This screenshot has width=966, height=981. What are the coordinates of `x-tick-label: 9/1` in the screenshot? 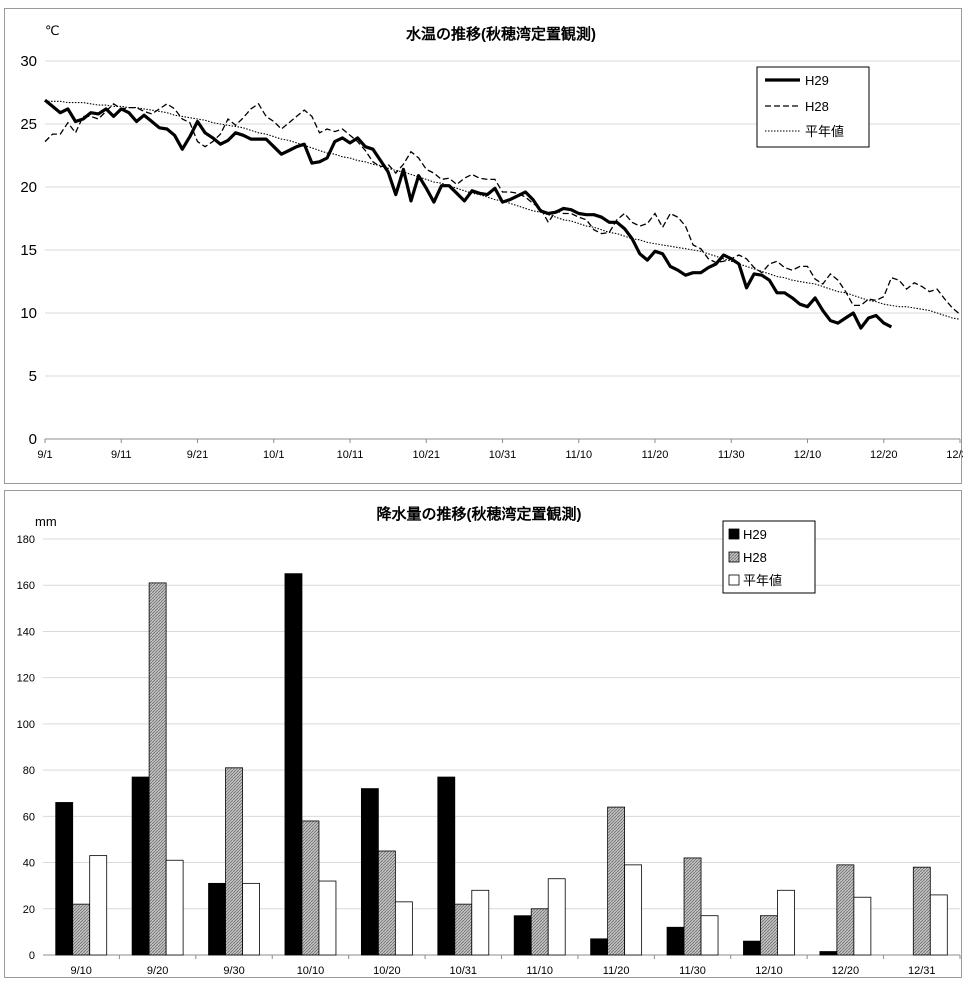 It's located at (44, 455).